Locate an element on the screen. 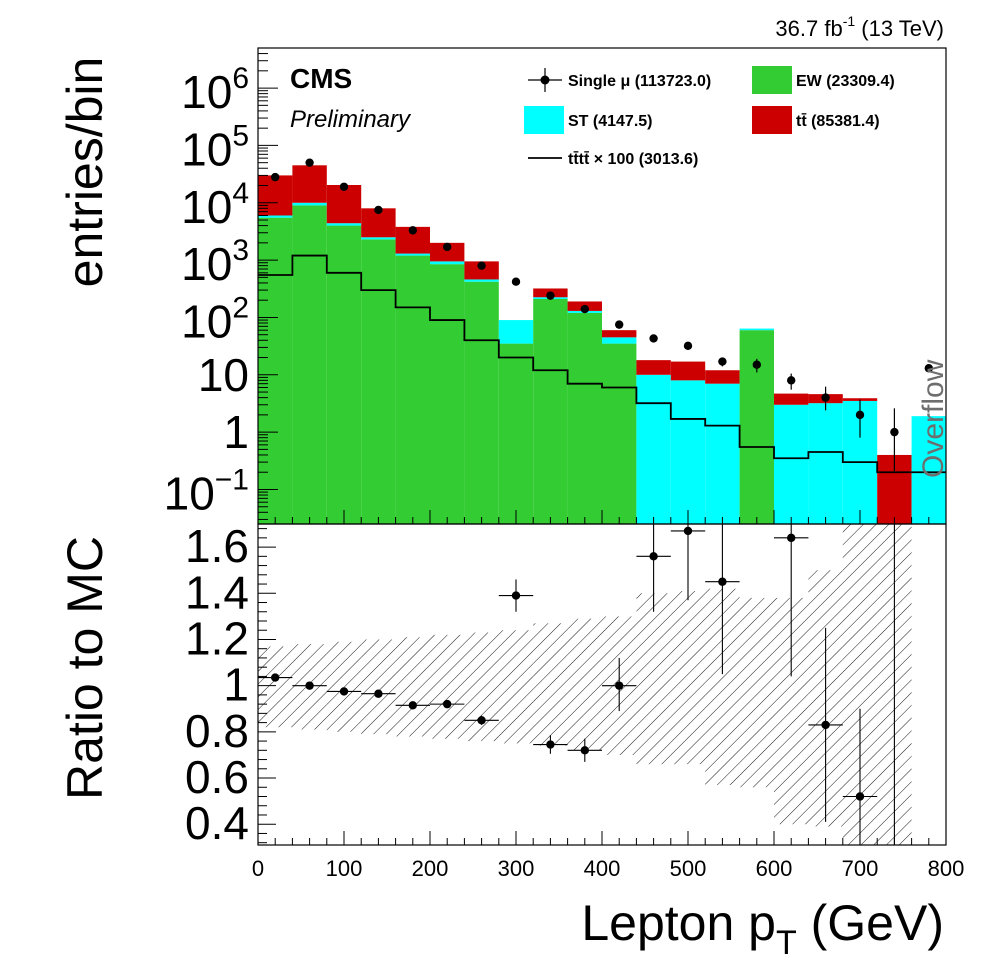  y-tick-label: 10 is located at coordinates (223, 375).